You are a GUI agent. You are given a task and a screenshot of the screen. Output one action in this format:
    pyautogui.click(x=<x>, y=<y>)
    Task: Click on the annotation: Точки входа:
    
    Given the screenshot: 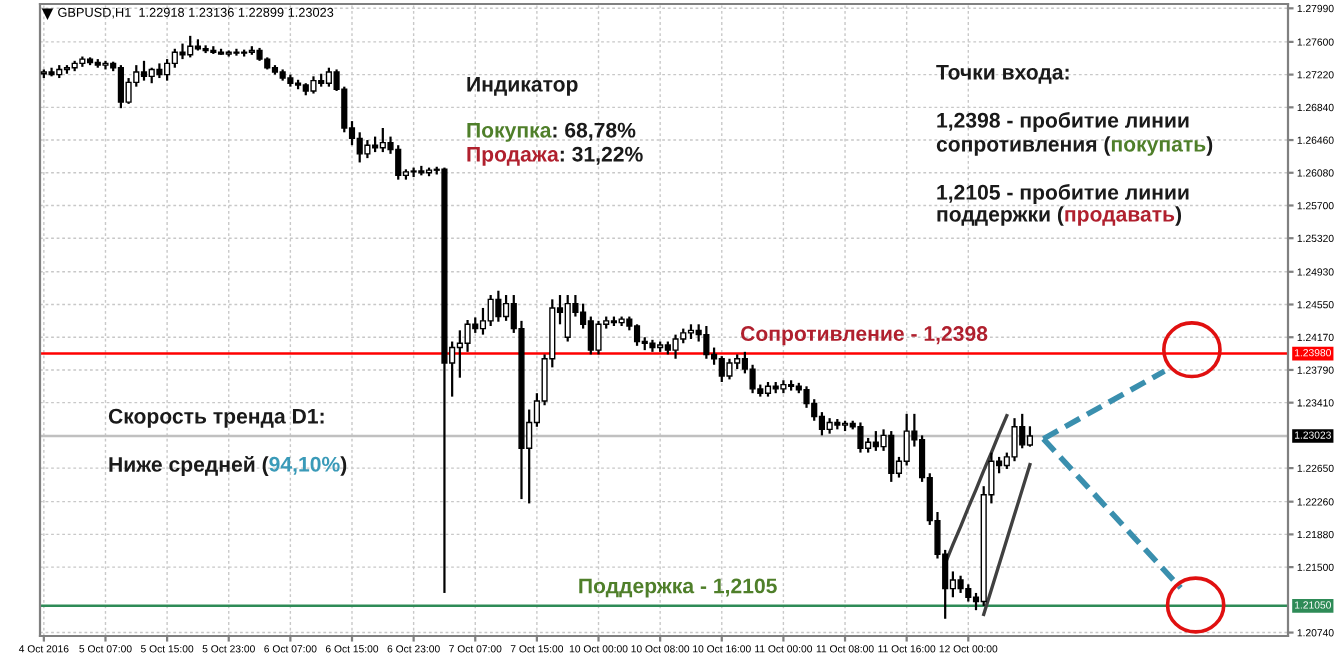 What is the action you would take?
    pyautogui.click(x=1002, y=74)
    